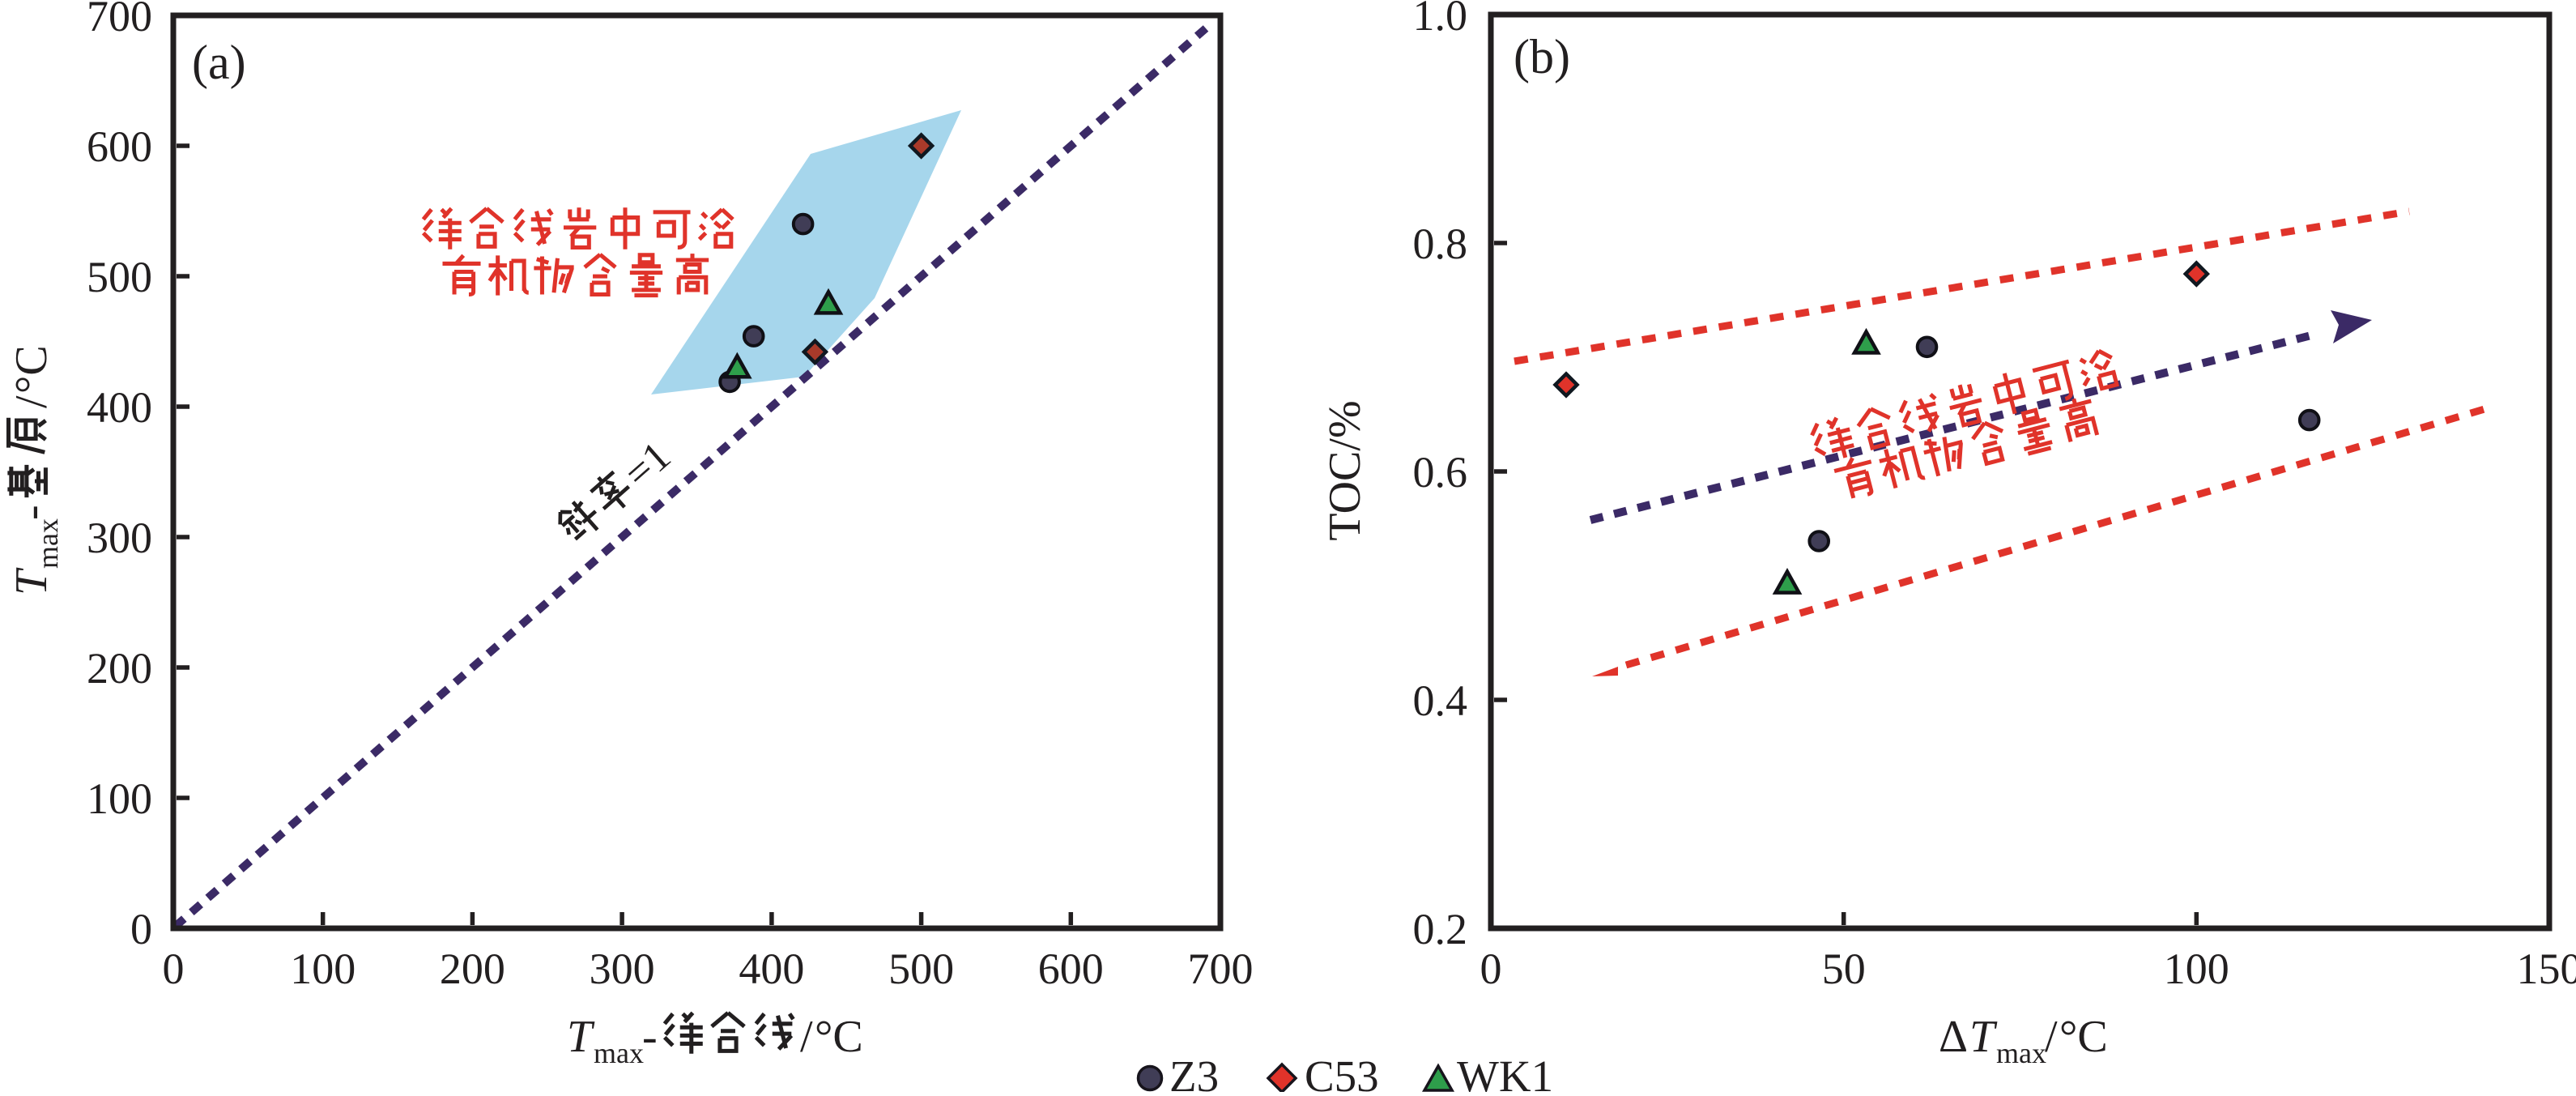  What do you see at coordinates (1953, 1037) in the screenshot?
I see `svg-text: Δ` at bounding box center [1953, 1037].